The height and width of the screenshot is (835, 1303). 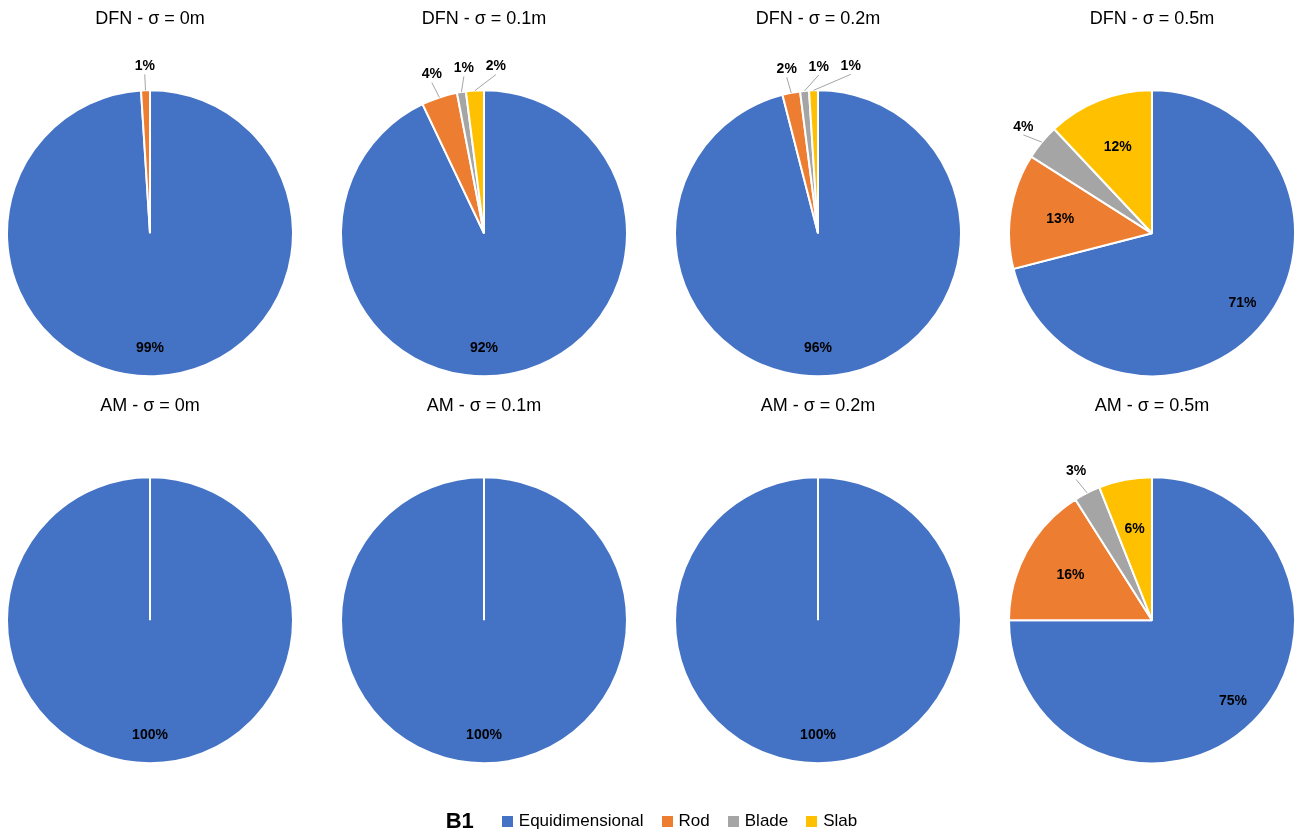 I want to click on legend-label: Blade, so click(x=766, y=821).